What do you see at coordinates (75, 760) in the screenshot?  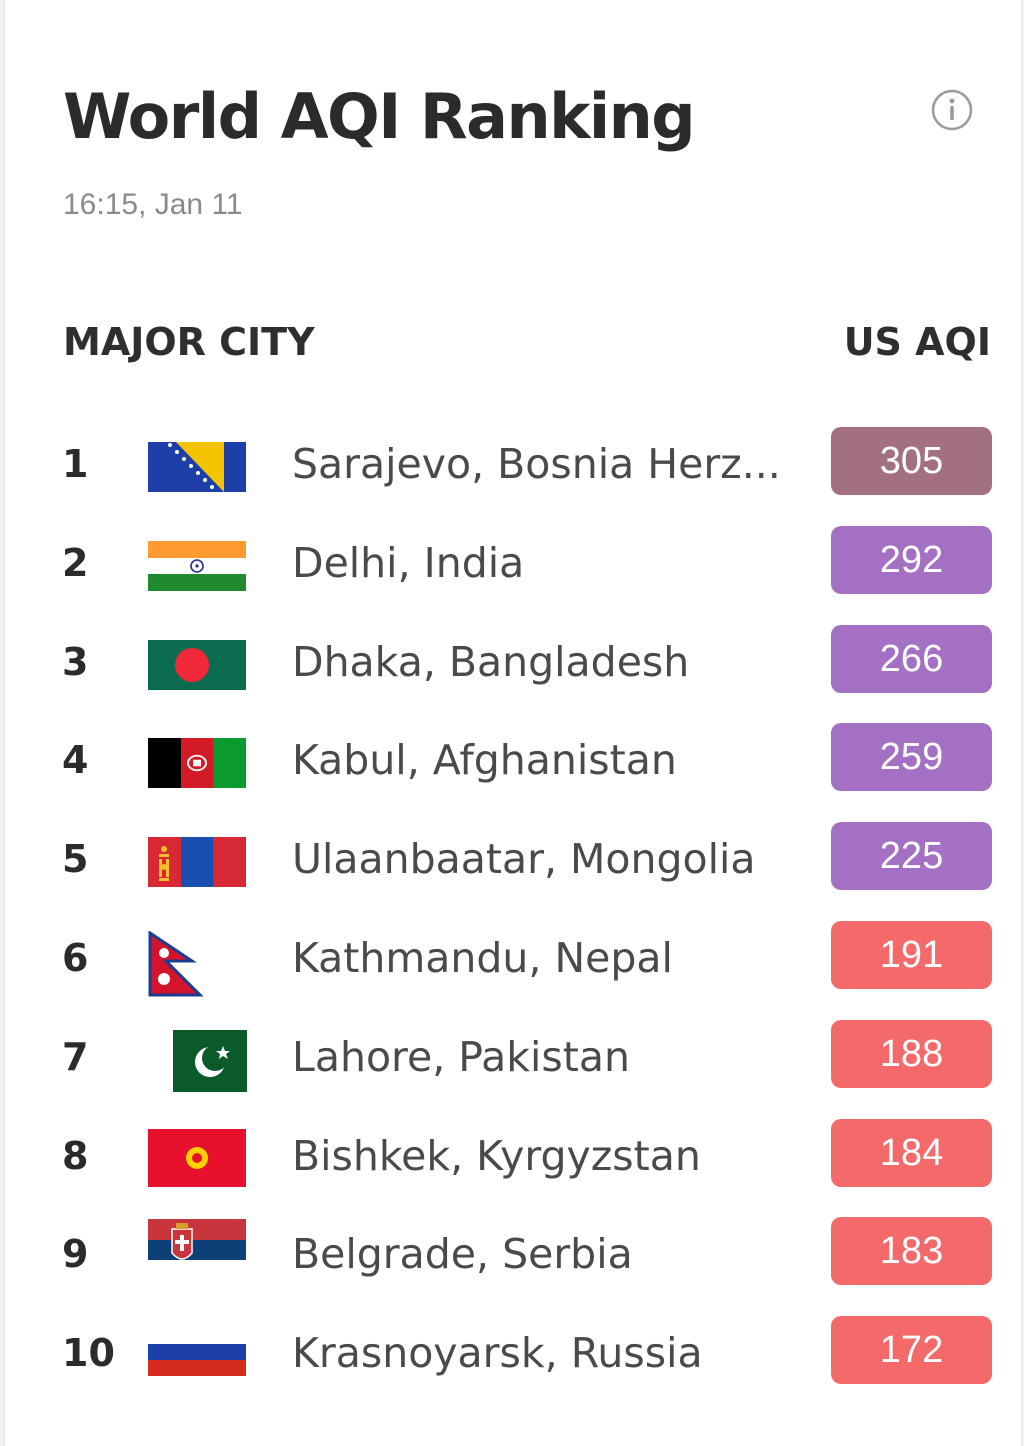 I see `rank-number: 4` at bounding box center [75, 760].